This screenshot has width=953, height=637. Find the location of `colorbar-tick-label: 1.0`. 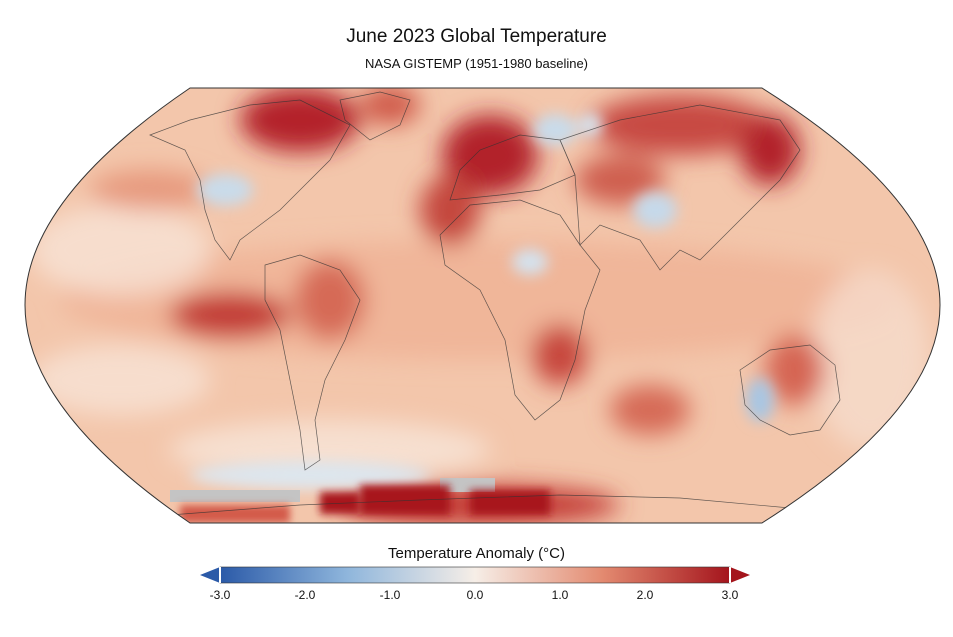

colorbar-tick-label: 1.0 is located at coordinates (560, 595).